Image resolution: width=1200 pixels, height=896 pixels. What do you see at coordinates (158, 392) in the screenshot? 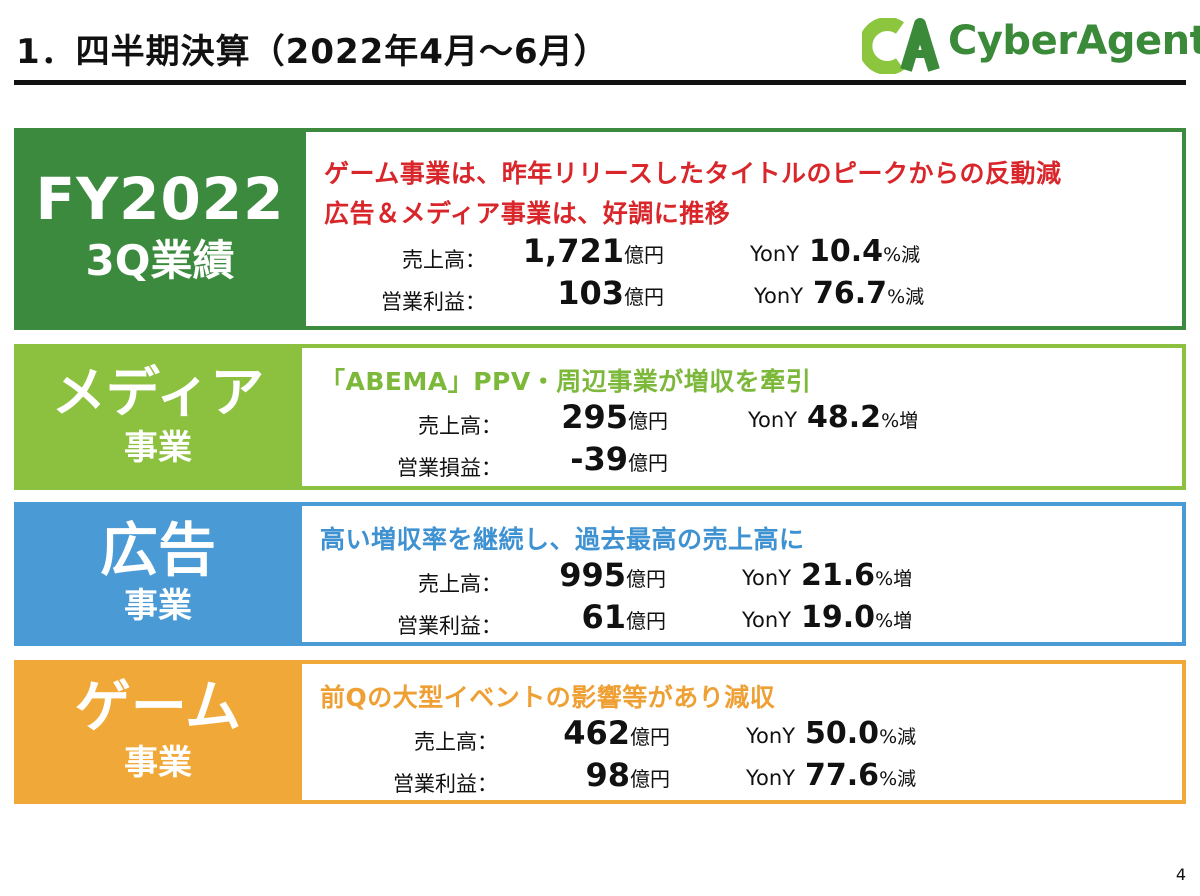
I see `section-label-line1: メディア` at bounding box center [158, 392].